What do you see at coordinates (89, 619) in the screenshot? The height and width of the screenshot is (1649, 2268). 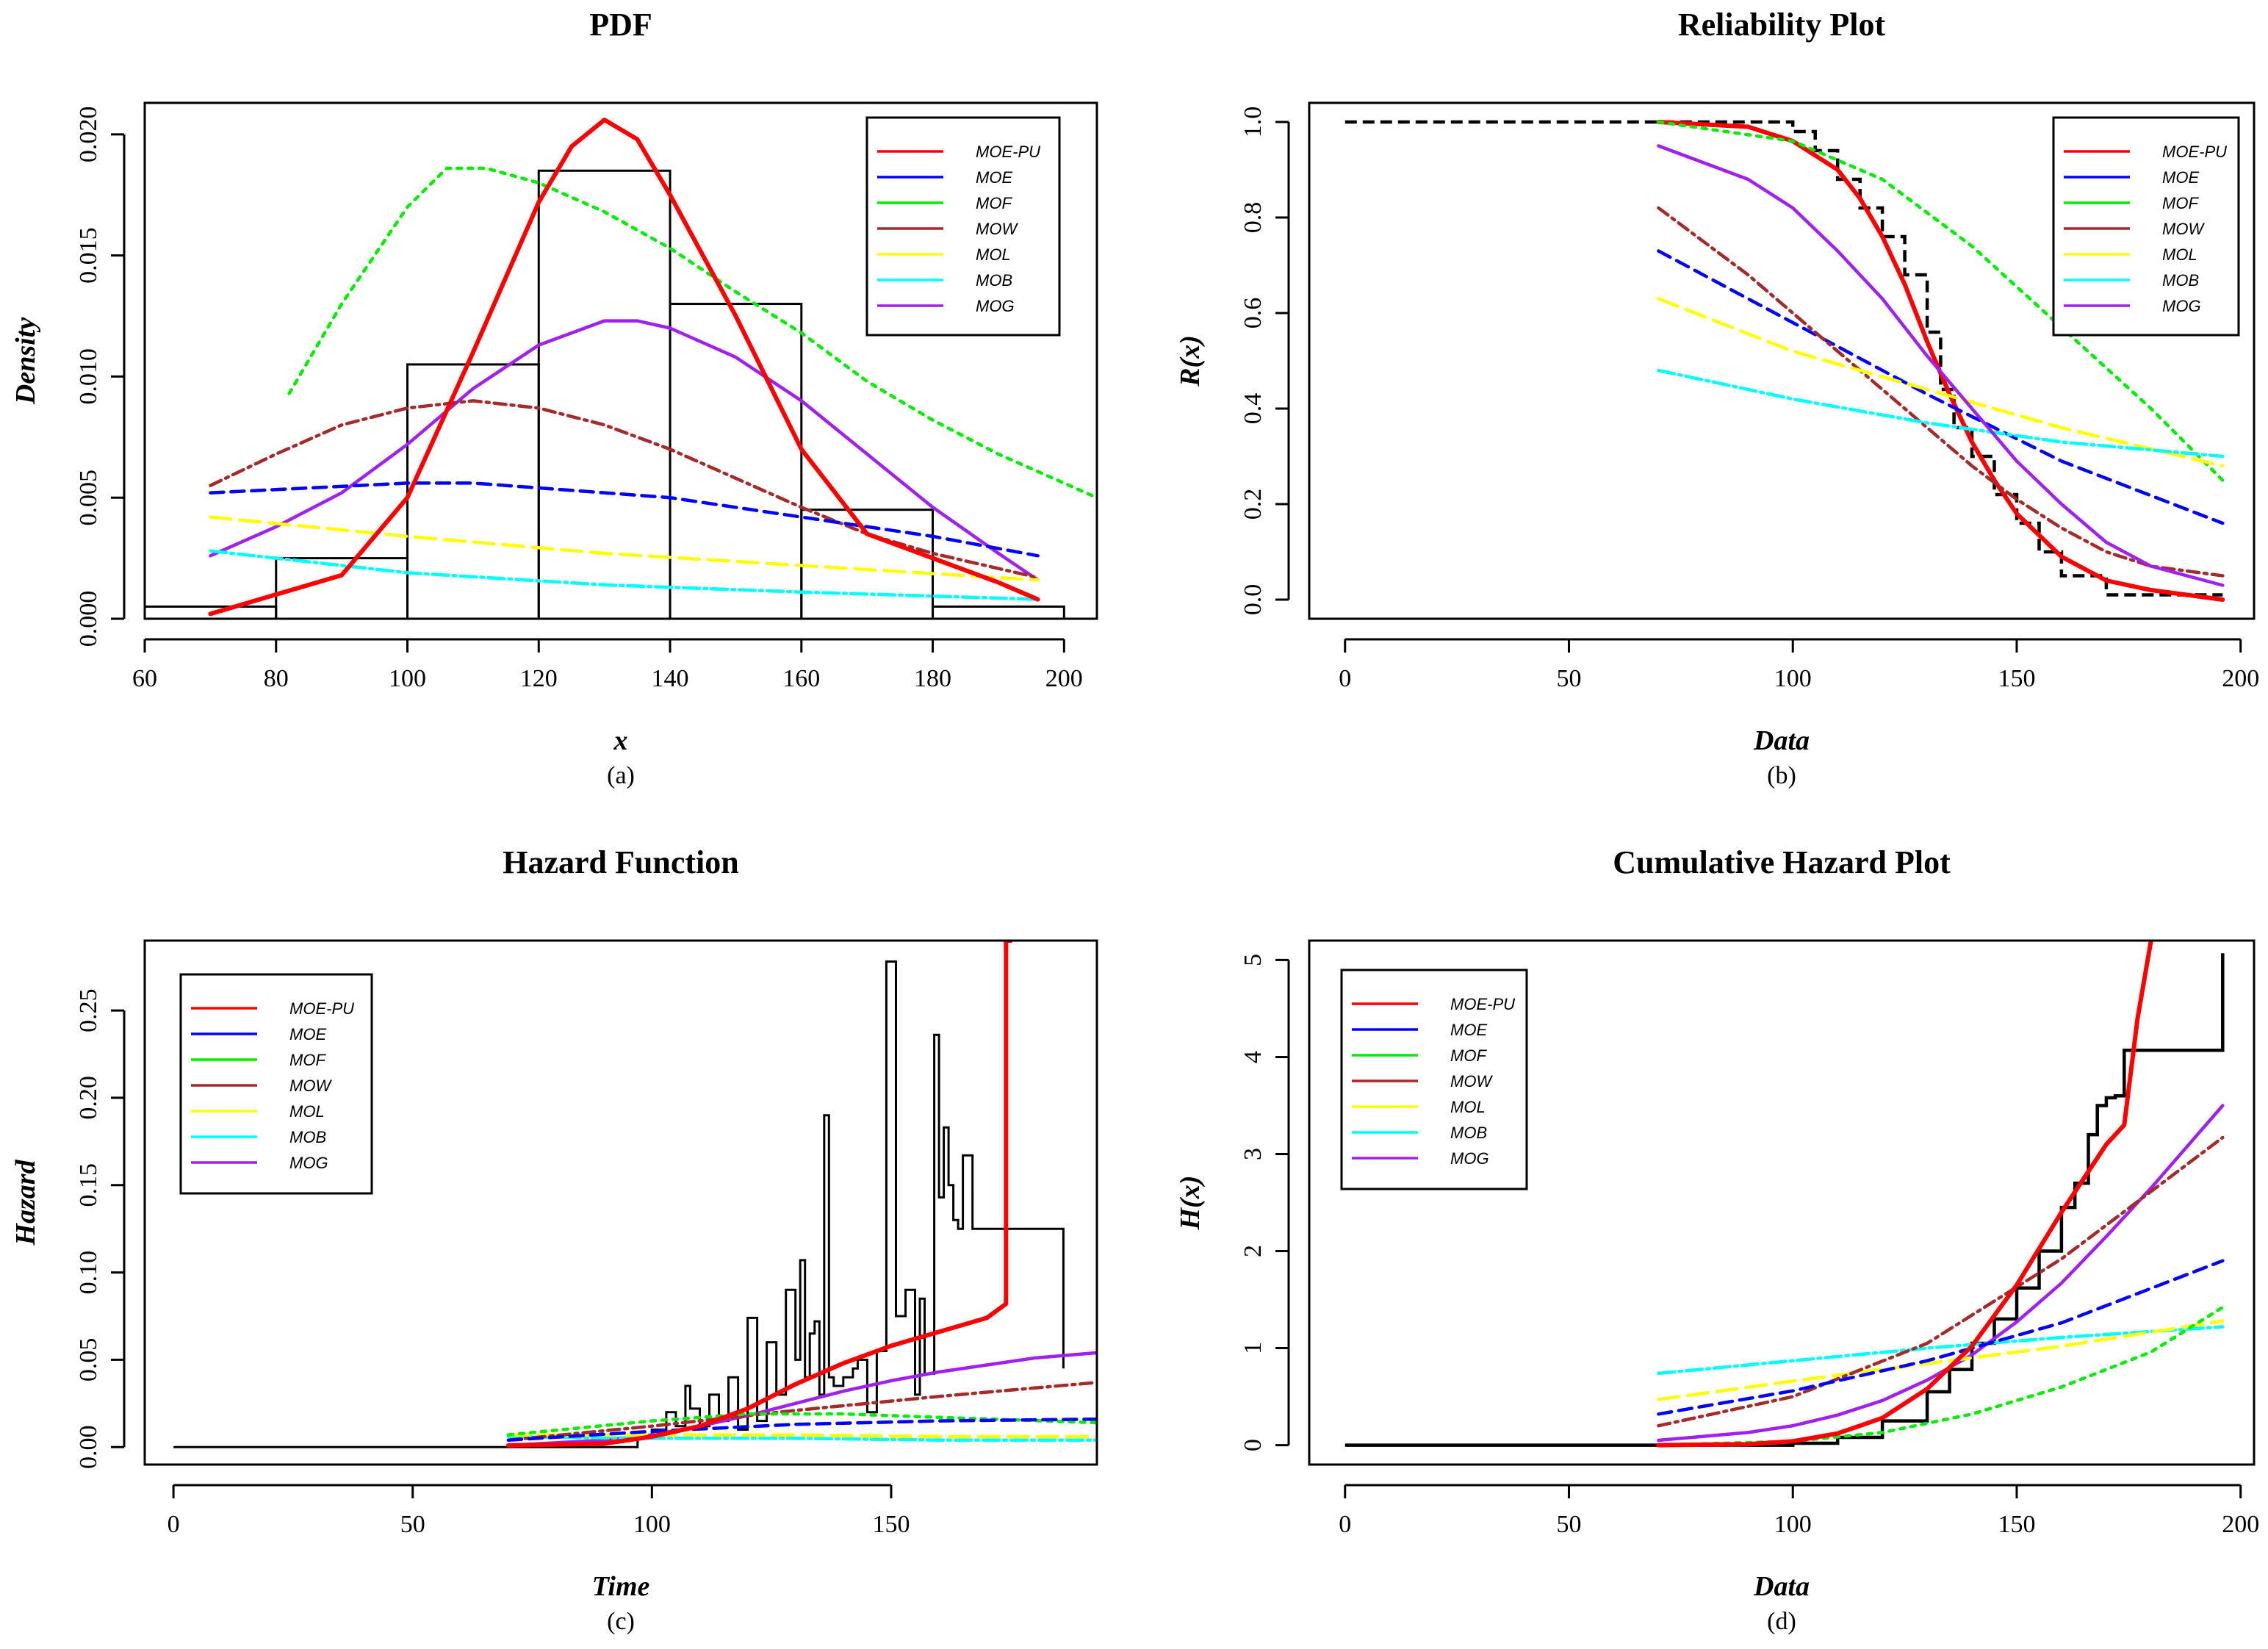 I see `y-tick-label: 0.000` at bounding box center [89, 619].